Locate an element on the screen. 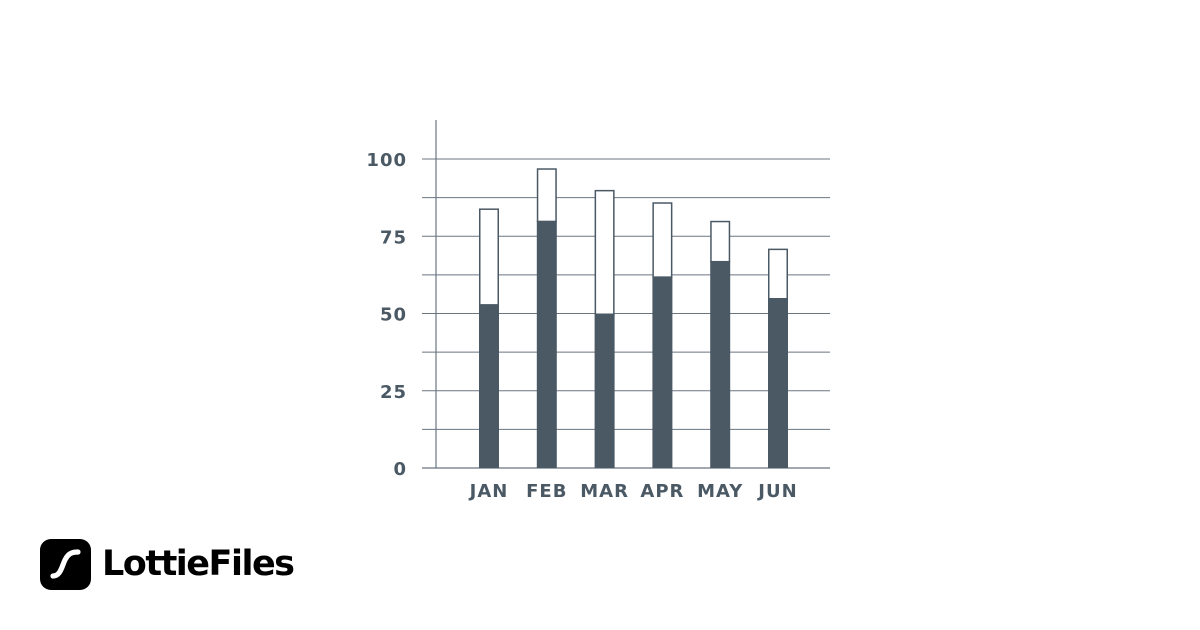 The image size is (1200, 630). brand-name: LottieFiles is located at coordinates (198, 563).